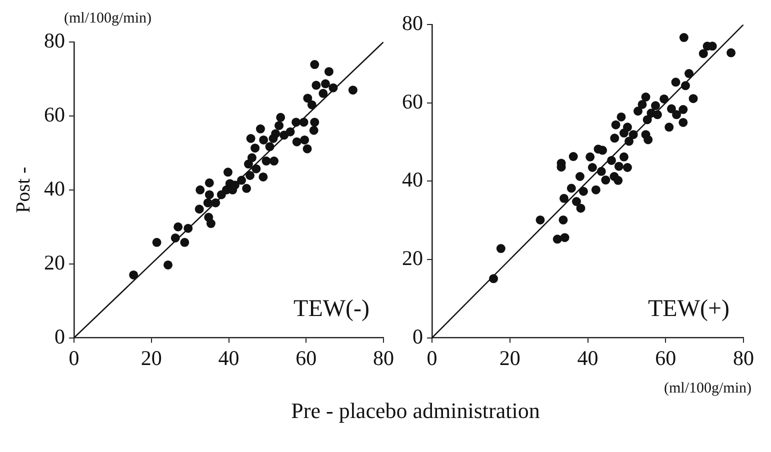 The width and height of the screenshot is (771, 452). I want to click on y-axis-title: Post -, so click(23, 189).